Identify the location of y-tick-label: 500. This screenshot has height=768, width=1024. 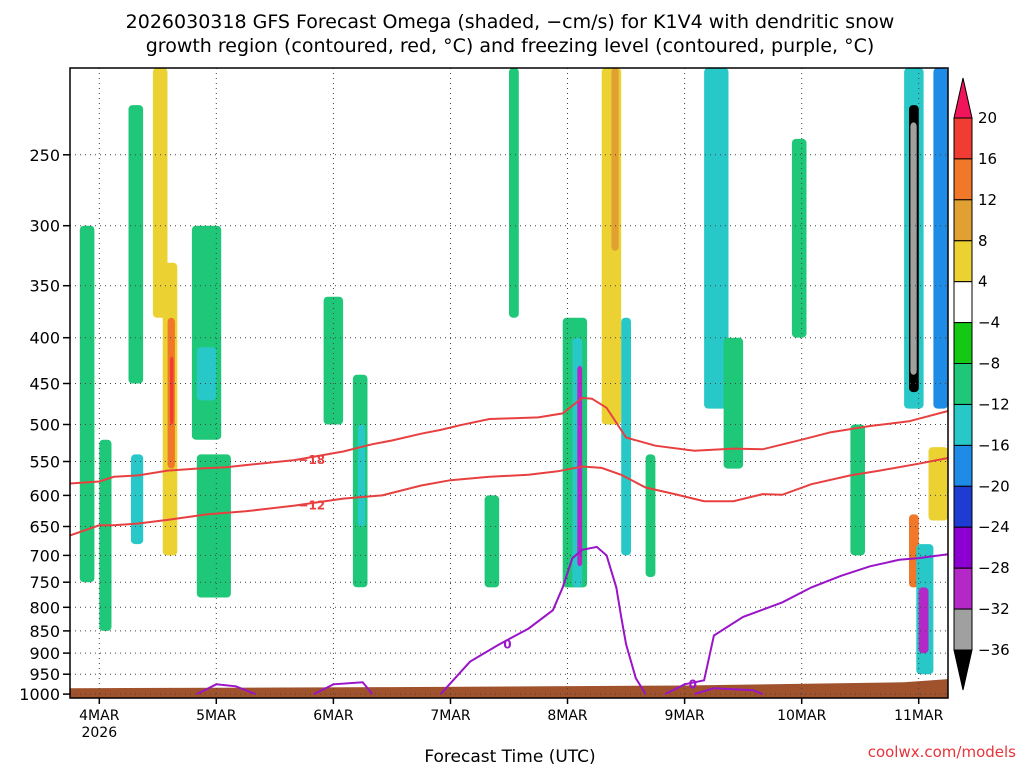
(44, 425).